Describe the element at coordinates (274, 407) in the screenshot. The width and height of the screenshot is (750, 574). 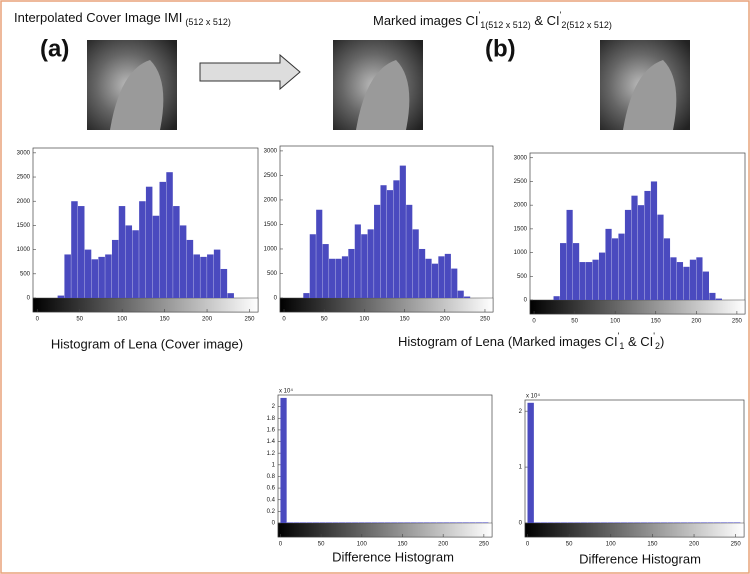
I see `y-tick-label: 2` at that location.